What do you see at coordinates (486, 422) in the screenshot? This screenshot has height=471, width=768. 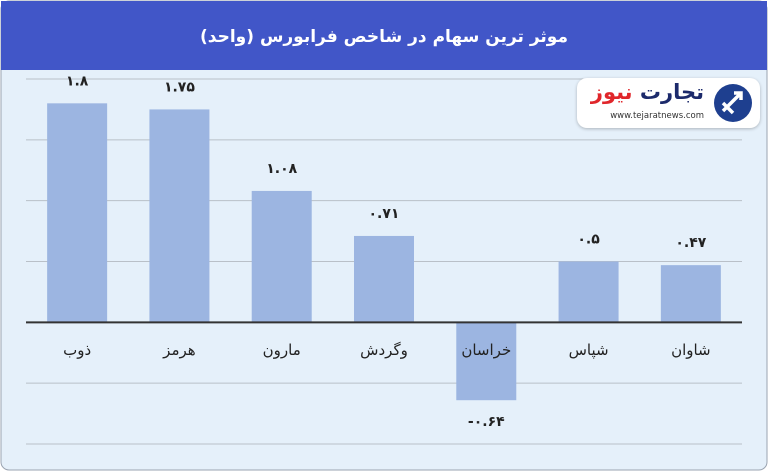 I see `value-label: -۰.۶۴` at bounding box center [486, 422].